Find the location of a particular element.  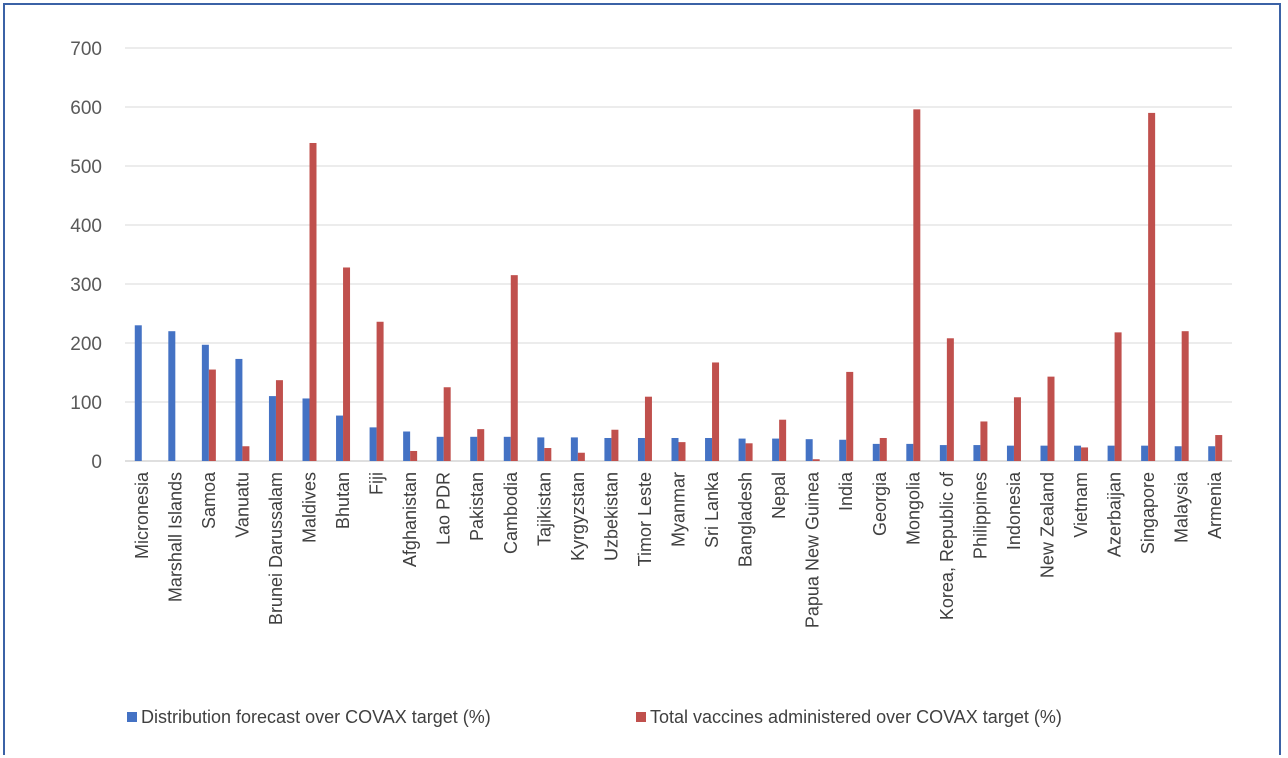

x-category-label: Afghanistan is located at coordinates (410, 519).